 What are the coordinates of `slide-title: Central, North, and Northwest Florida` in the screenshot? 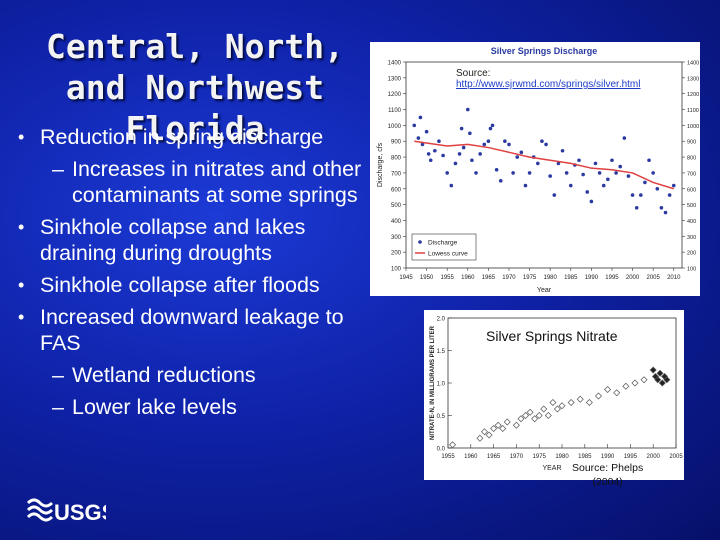 It's located at (195, 87).